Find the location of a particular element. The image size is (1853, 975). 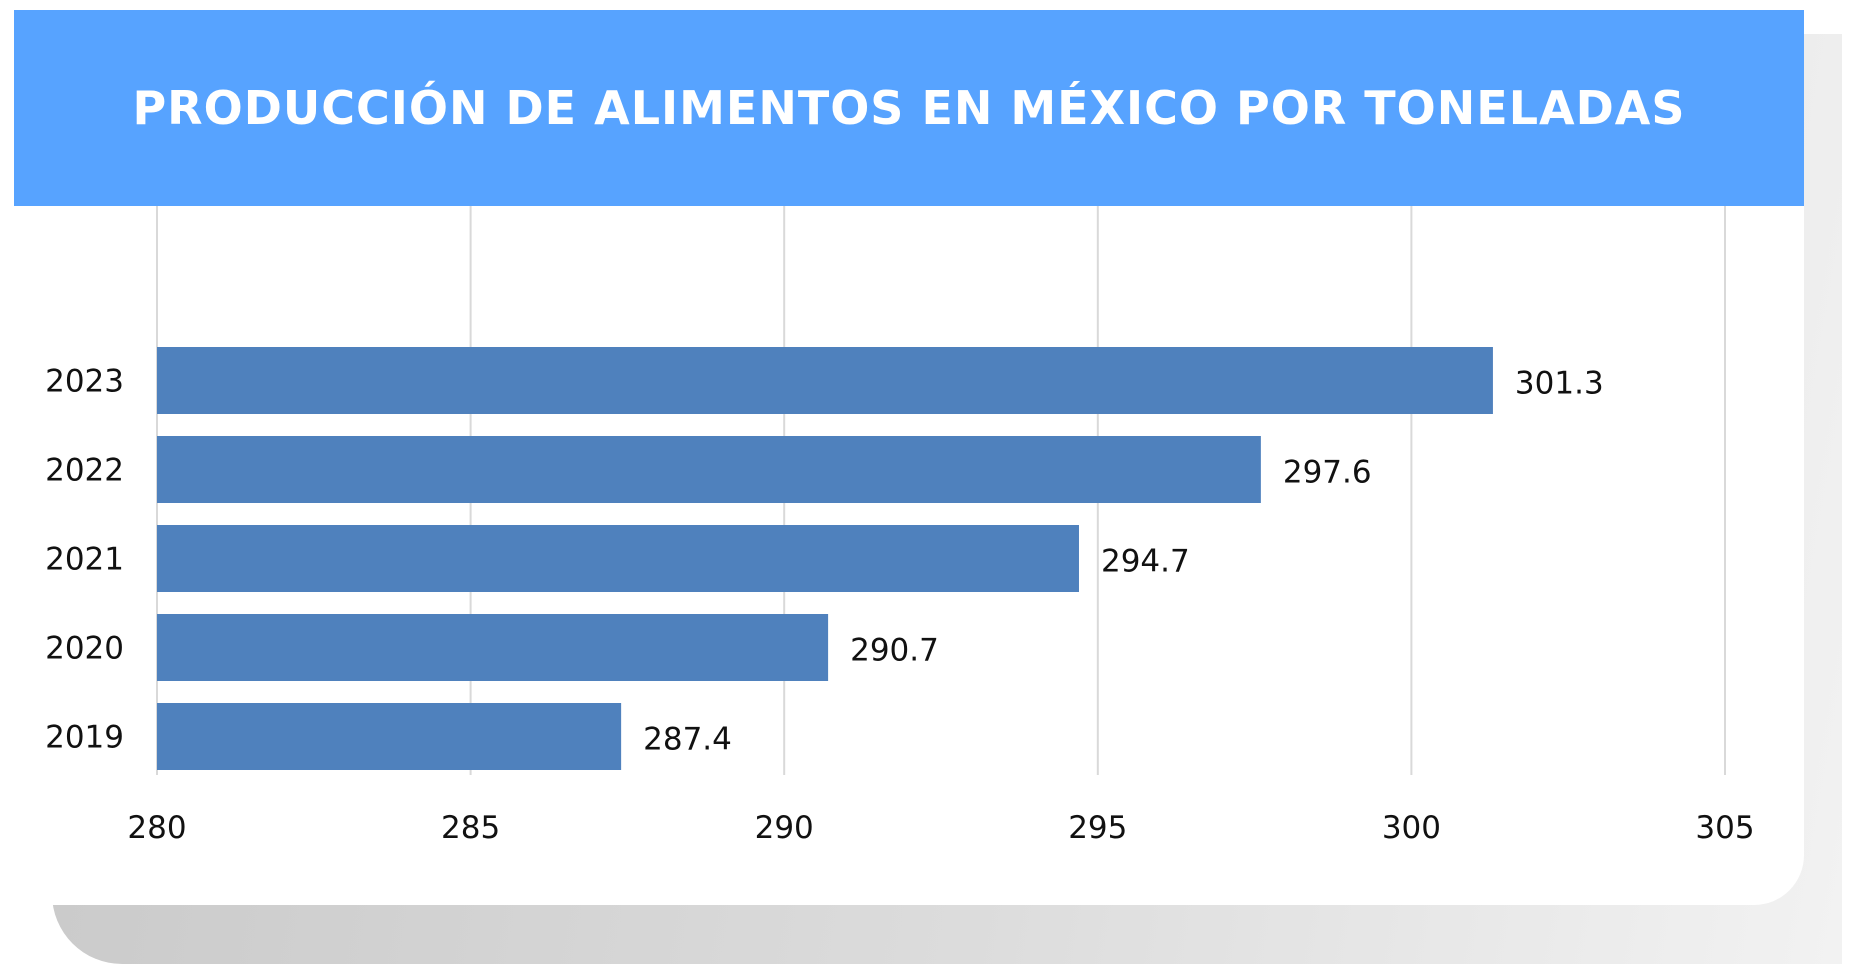

bar-2020 is located at coordinates (493, 647).